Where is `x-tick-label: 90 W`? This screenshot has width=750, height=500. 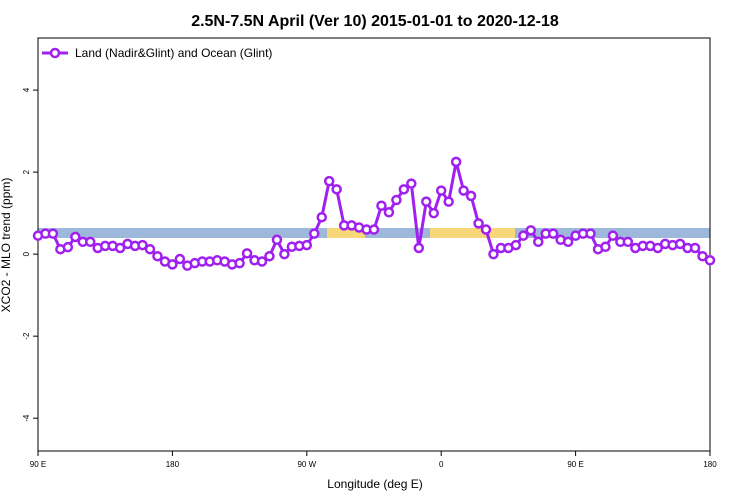 x-tick-label: 90 W is located at coordinates (306, 464).